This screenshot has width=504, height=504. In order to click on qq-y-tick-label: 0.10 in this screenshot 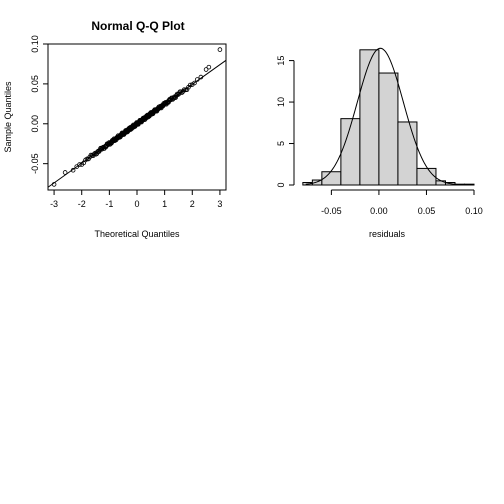, I will do `click(35, 44)`.